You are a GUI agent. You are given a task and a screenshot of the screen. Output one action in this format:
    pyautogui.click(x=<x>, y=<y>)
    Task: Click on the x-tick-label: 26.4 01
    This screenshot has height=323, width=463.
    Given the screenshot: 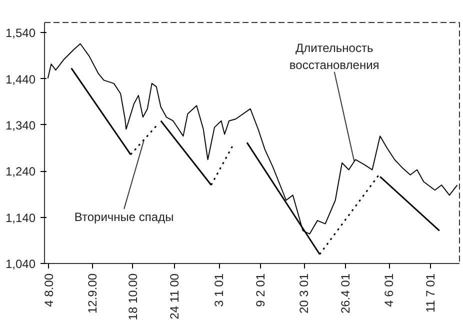 What is the action you would take?
    pyautogui.click(x=345, y=293)
    